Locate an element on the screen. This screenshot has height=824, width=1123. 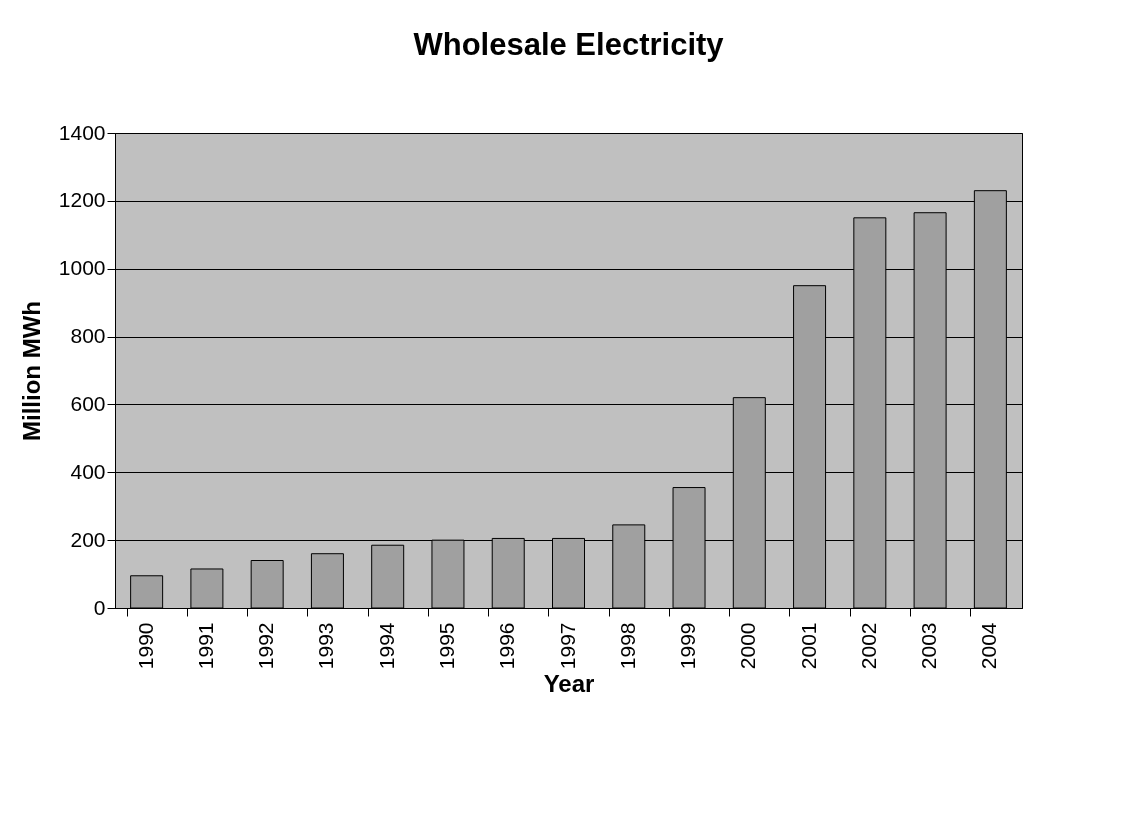
x-tick-label: 2000 is located at coordinates (748, 646).